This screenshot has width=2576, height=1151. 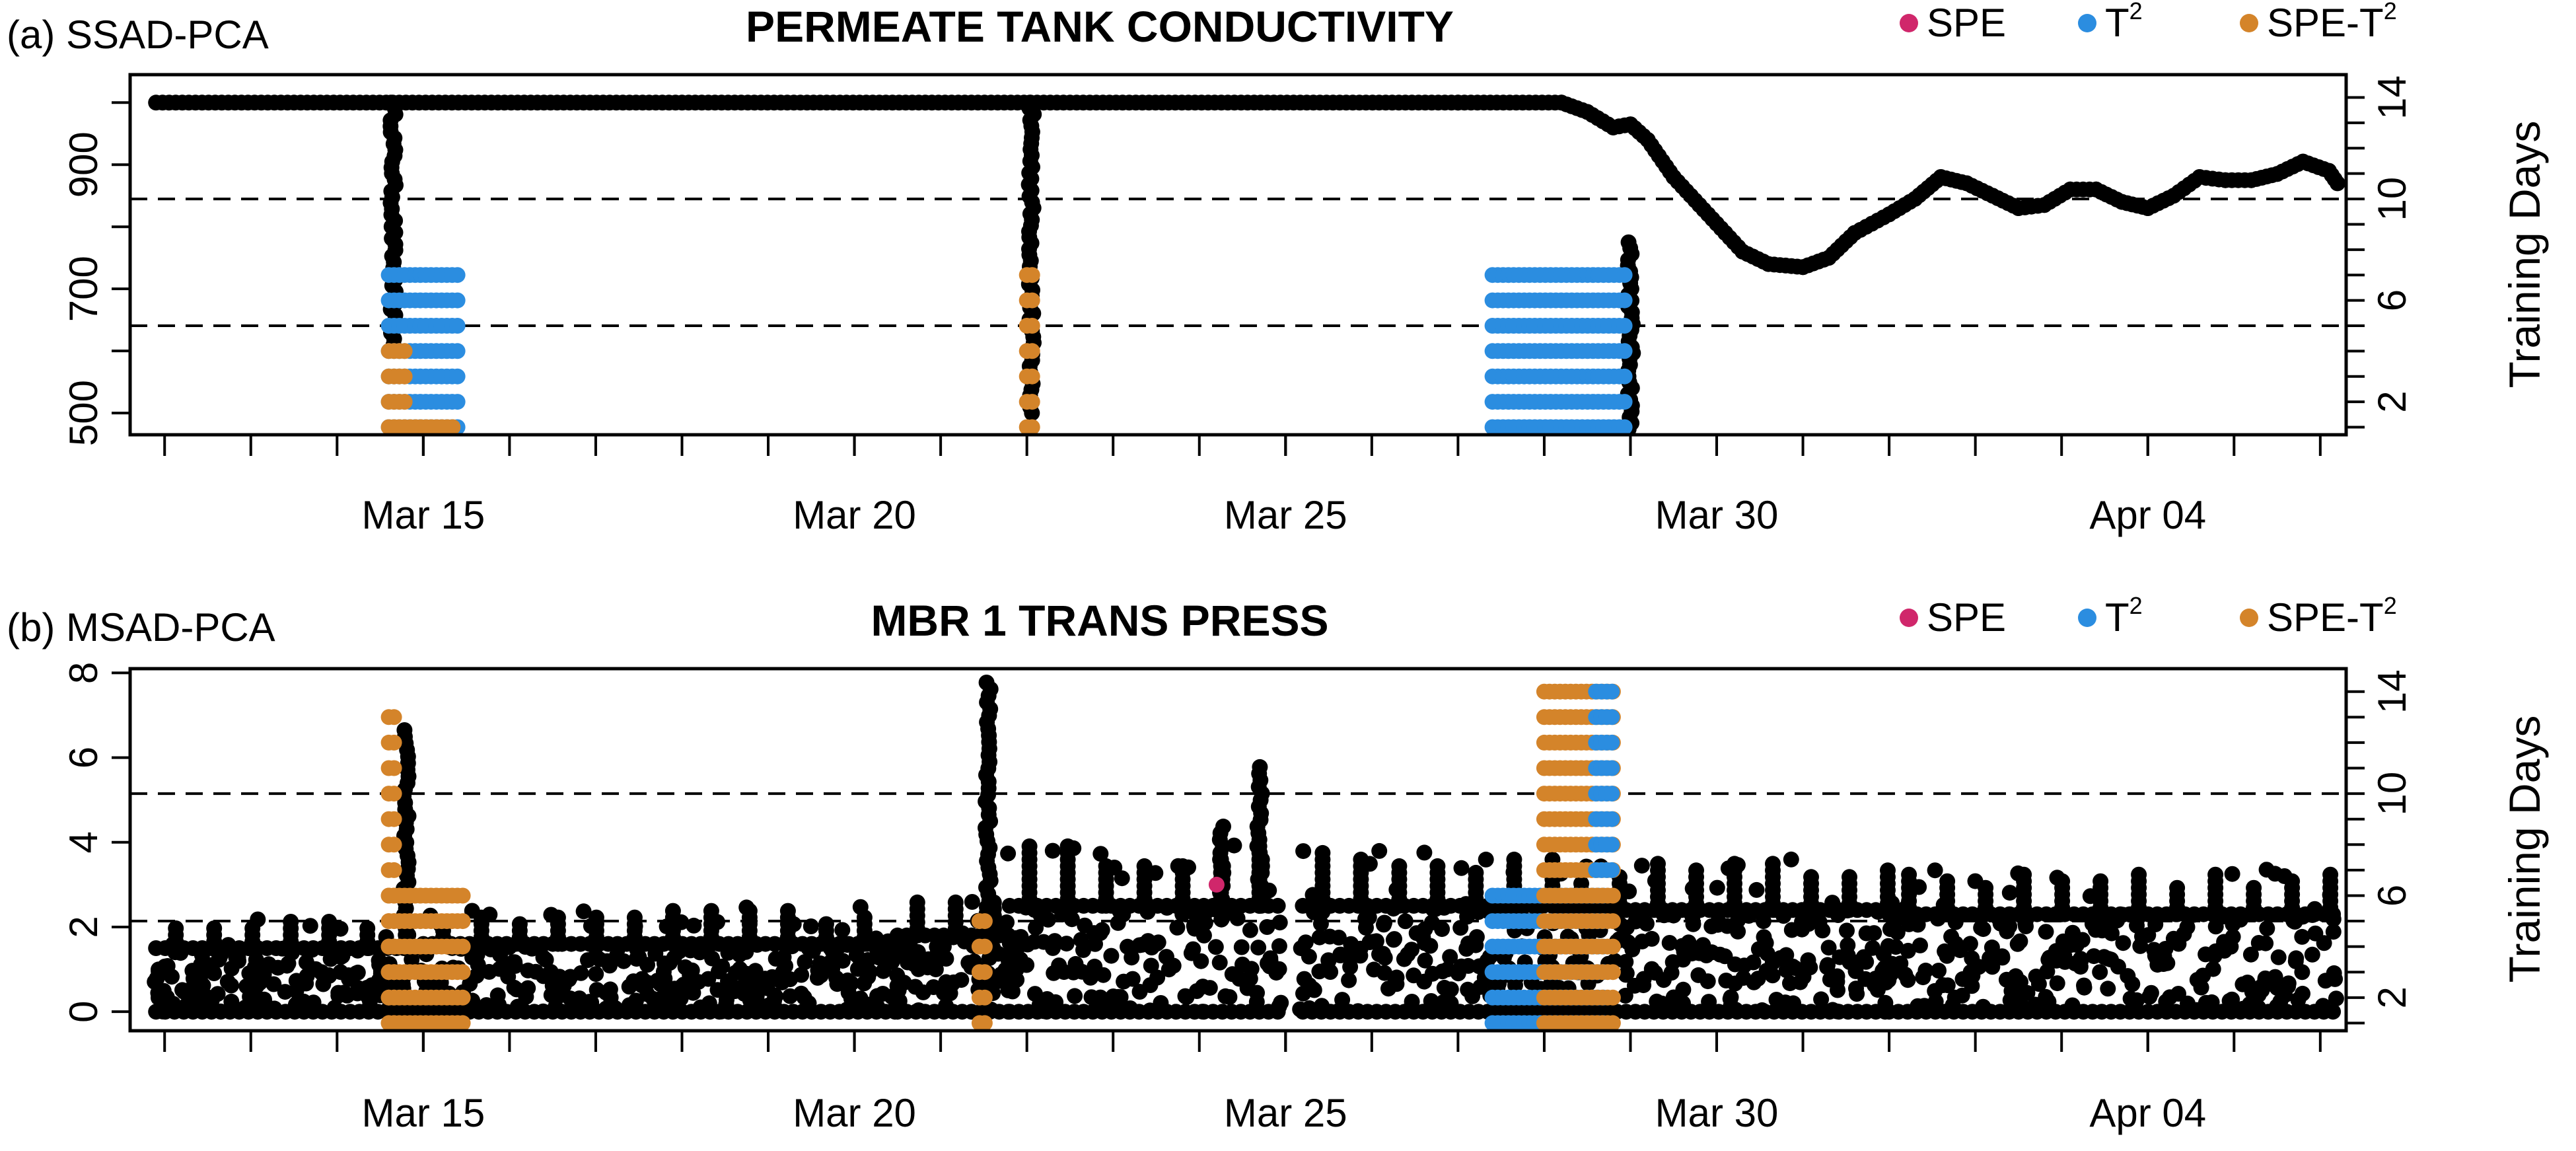 What do you see at coordinates (83, 842) in the screenshot?
I see `y-tick-label: 4` at bounding box center [83, 842].